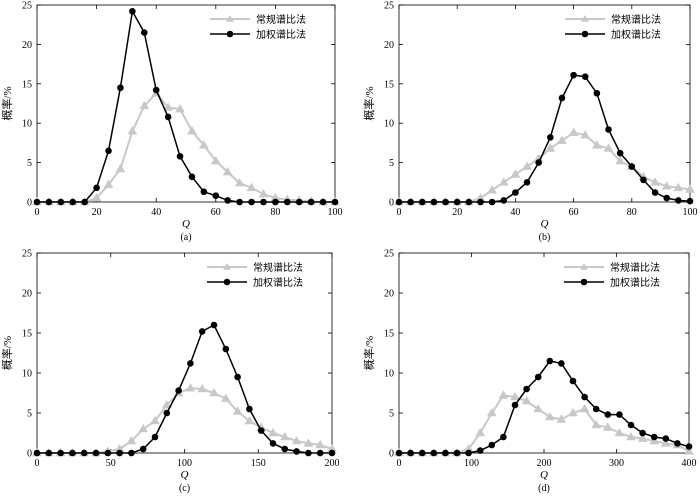  Describe the element at coordinates (332, 463) in the screenshot. I see `x-tick-label: 200` at that location.